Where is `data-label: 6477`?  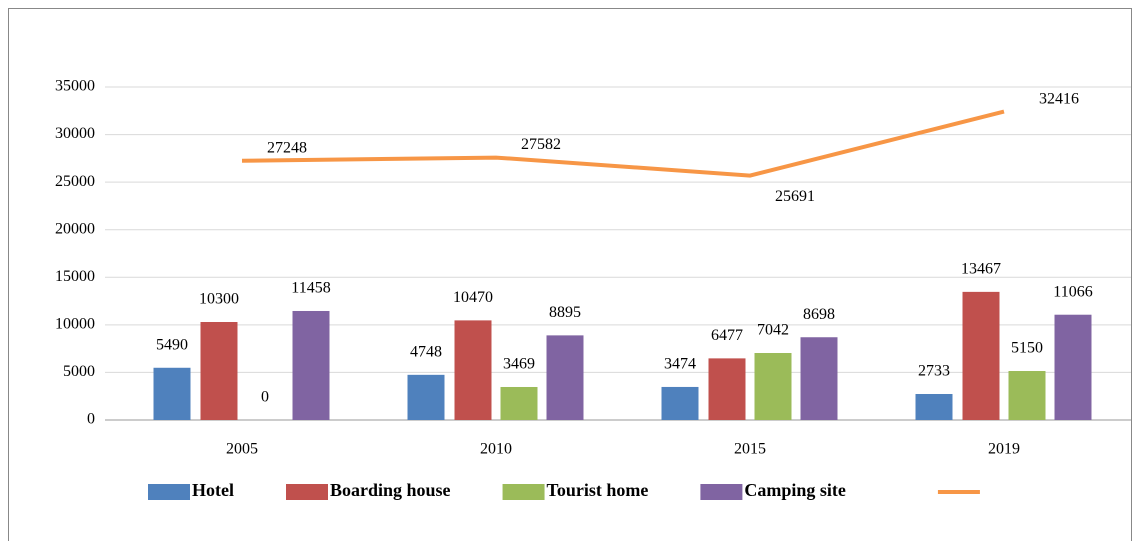 data-label: 6477 is located at coordinates (727, 335).